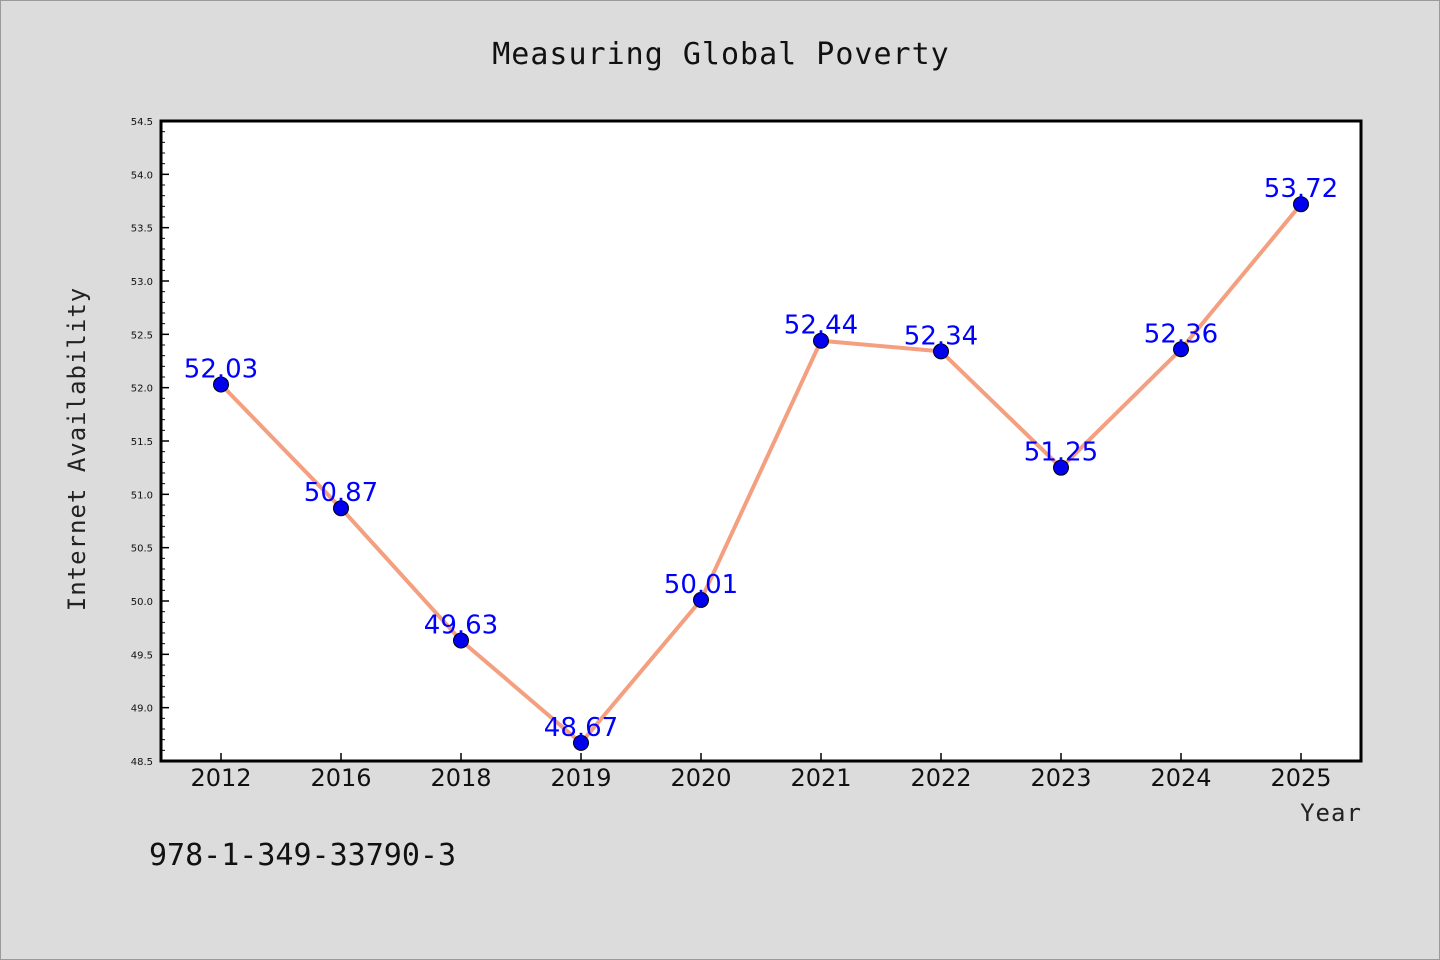 The image size is (1440, 960). What do you see at coordinates (580, 778) in the screenshot?
I see `x-tick-label: 2019` at bounding box center [580, 778].